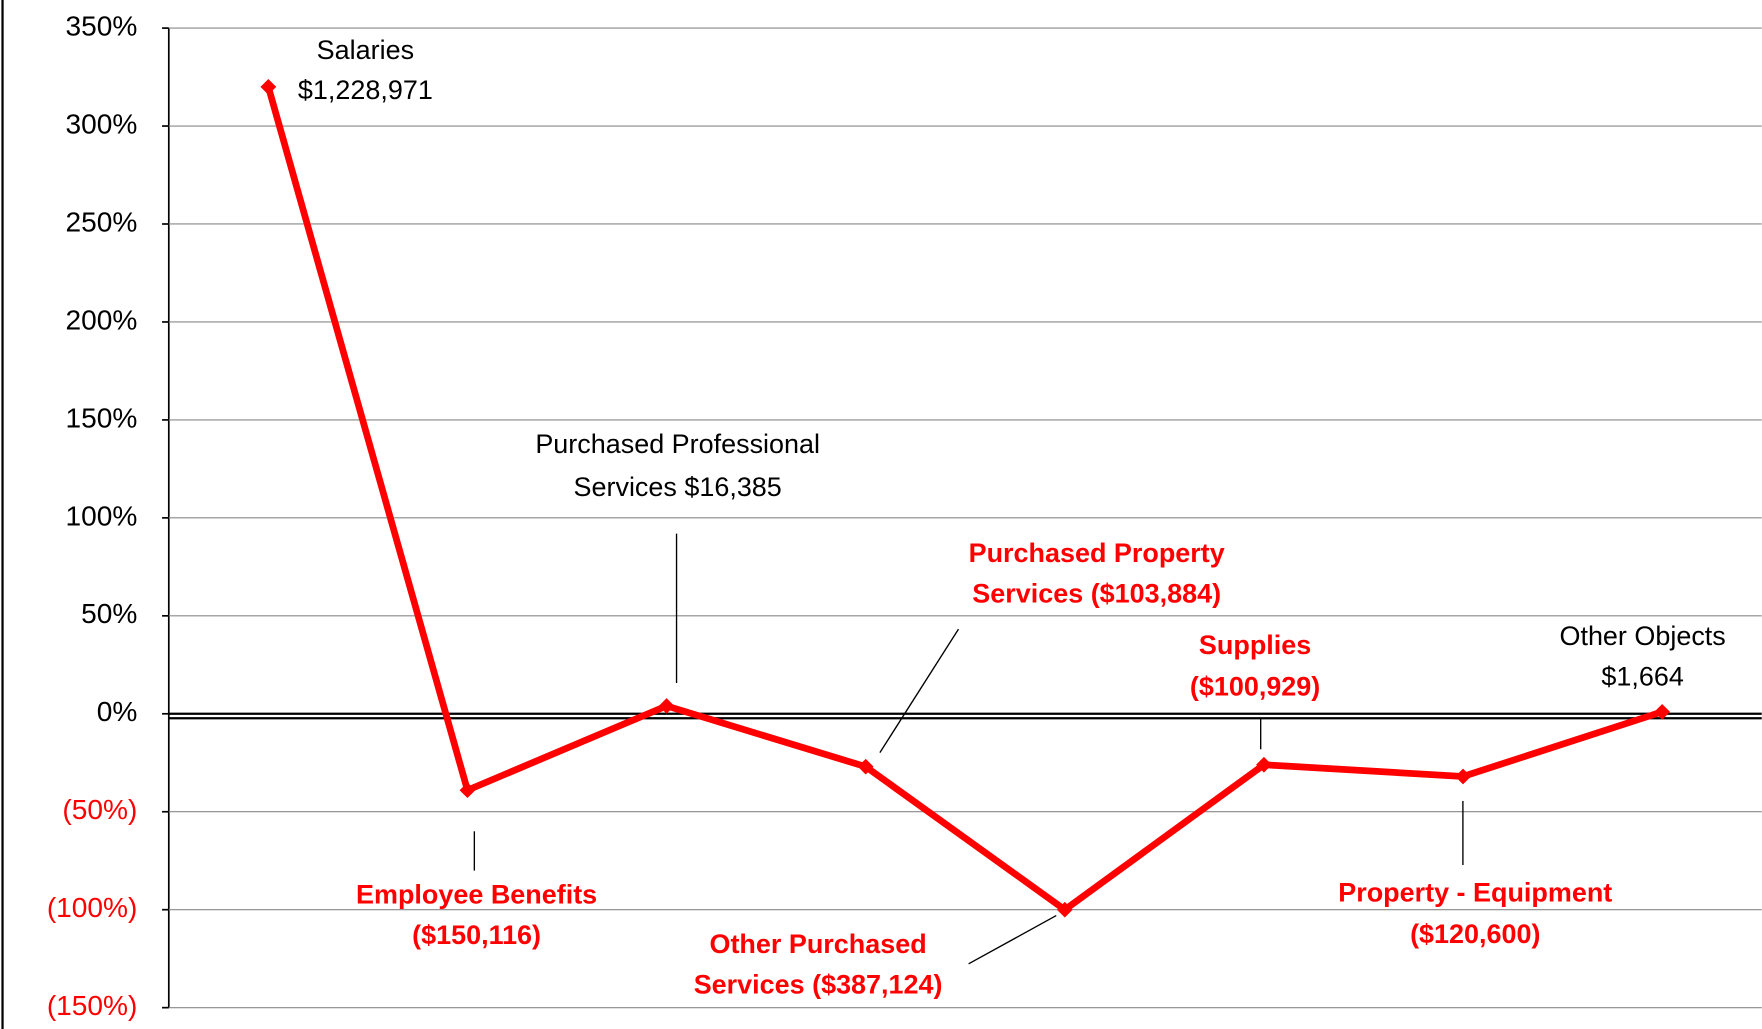 The image size is (1762, 1029). What do you see at coordinates (365, 90) in the screenshot?
I see `data-annotation: $1,228,971` at bounding box center [365, 90].